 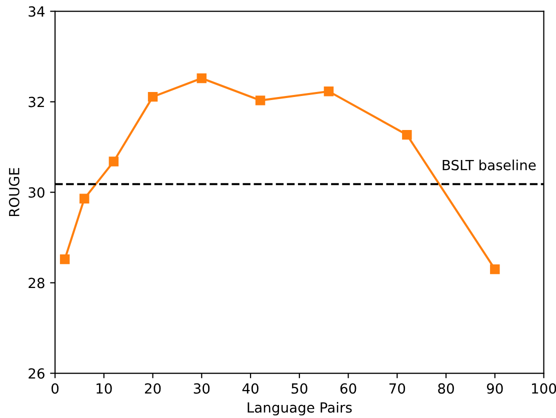 What do you see at coordinates (36, 102) in the screenshot?
I see `y-tick-label: 32` at bounding box center [36, 102].